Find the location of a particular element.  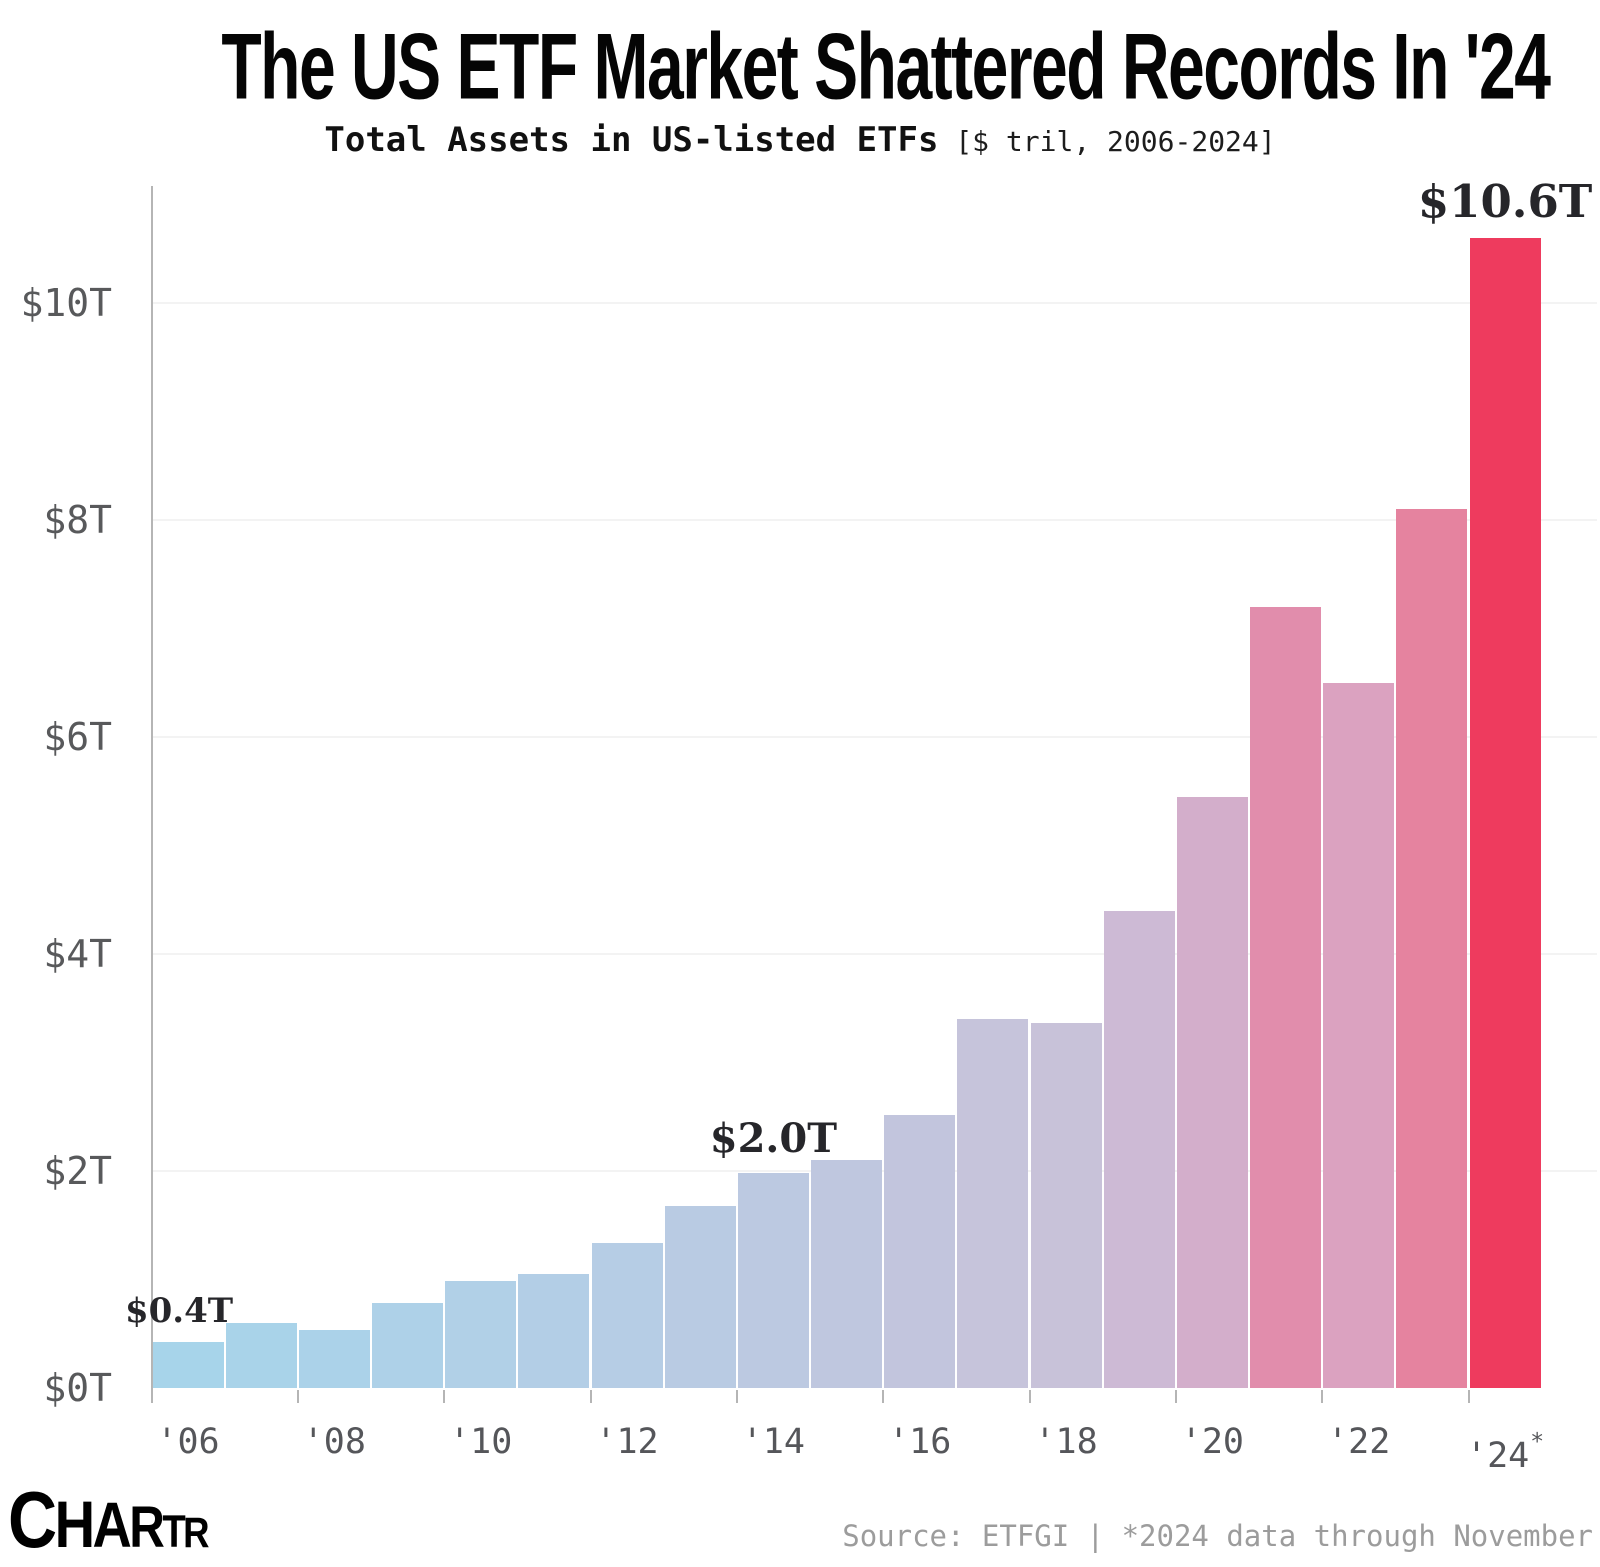

bar-2018 is located at coordinates (1066, 1205).